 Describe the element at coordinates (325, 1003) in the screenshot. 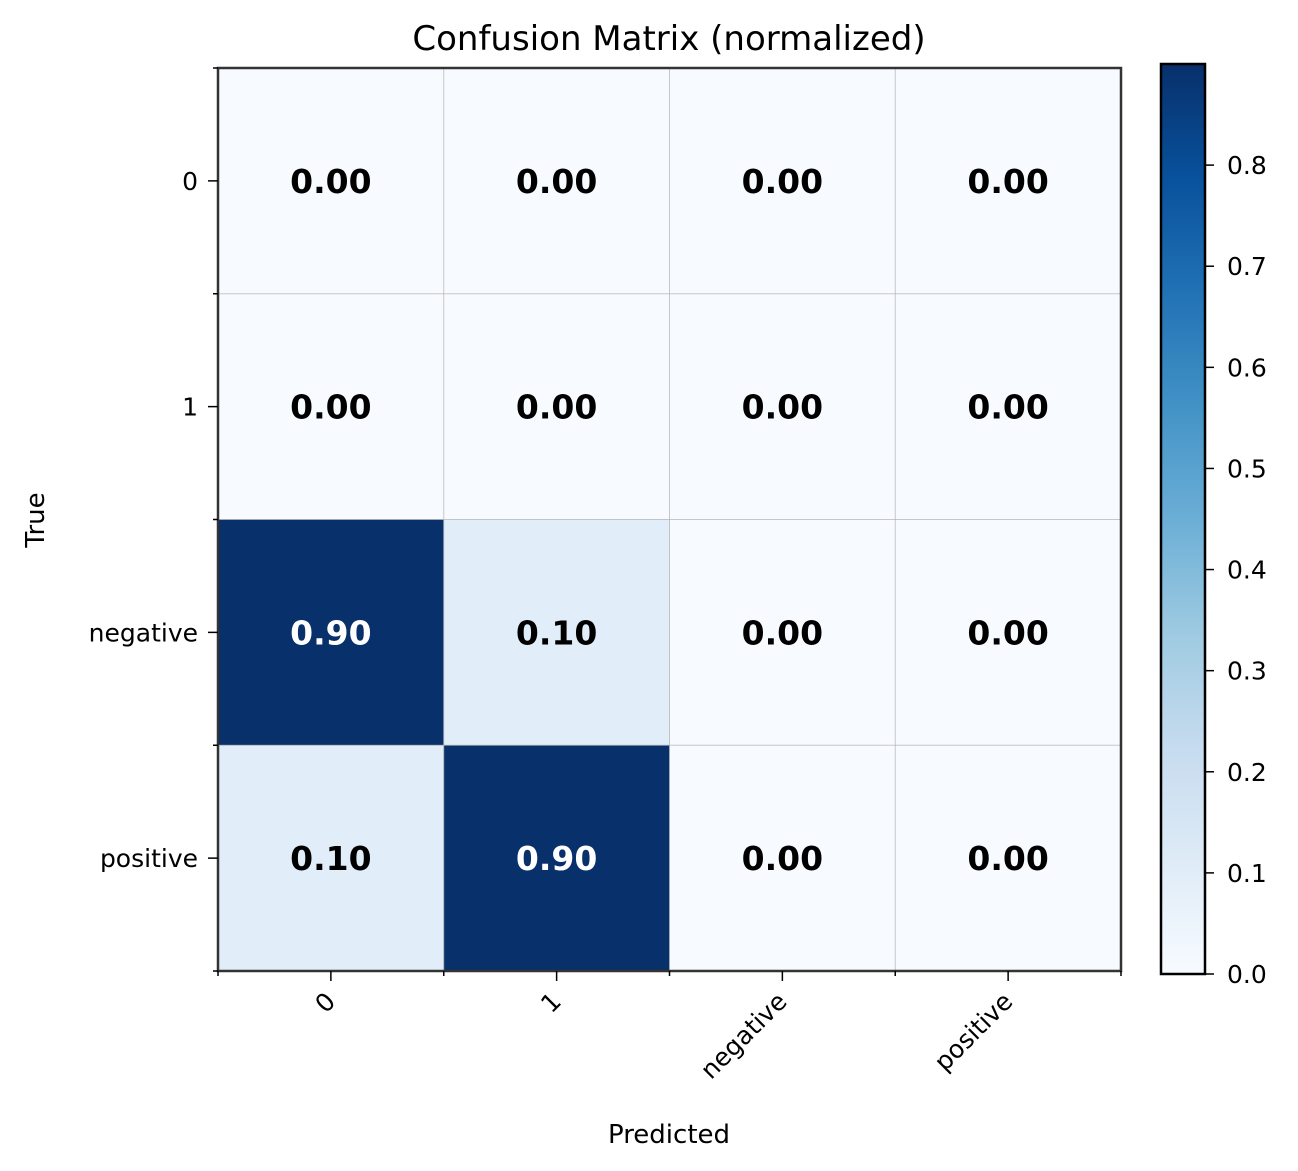

I see `x-tick-label: 0` at that location.